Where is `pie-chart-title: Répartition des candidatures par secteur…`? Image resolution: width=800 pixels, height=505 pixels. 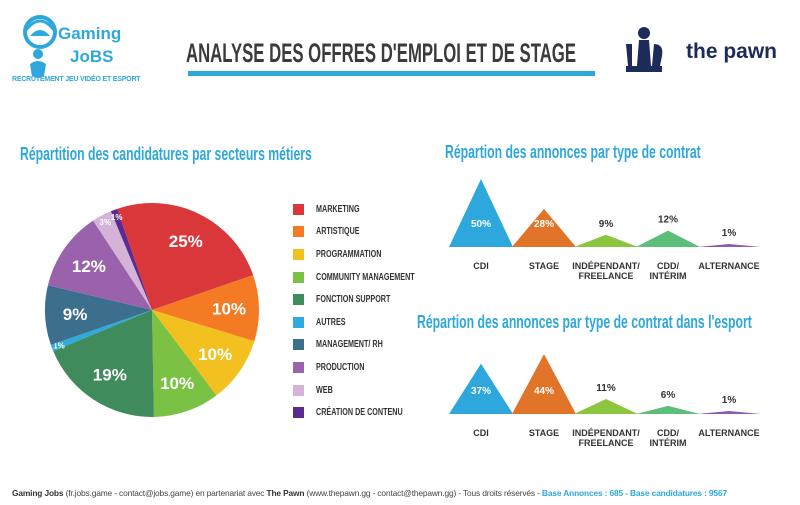 pie-chart-title: Répartition des candidatures par secteur… is located at coordinates (166, 154).